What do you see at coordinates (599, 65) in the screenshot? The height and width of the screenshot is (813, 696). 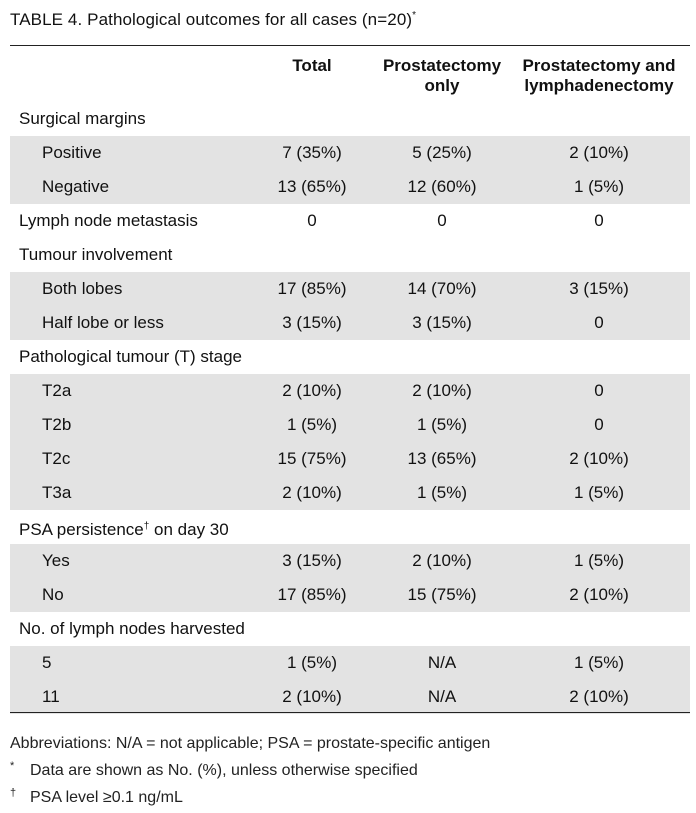 I see `header-prostatectomy-lymph-line1: Prostatectomy and` at bounding box center [599, 65].